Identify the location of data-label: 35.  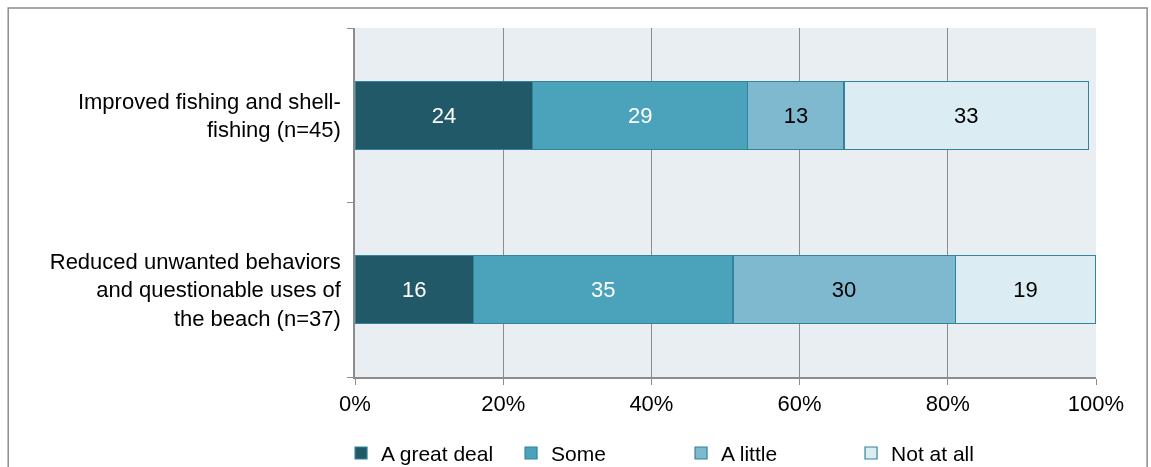
(603, 290).